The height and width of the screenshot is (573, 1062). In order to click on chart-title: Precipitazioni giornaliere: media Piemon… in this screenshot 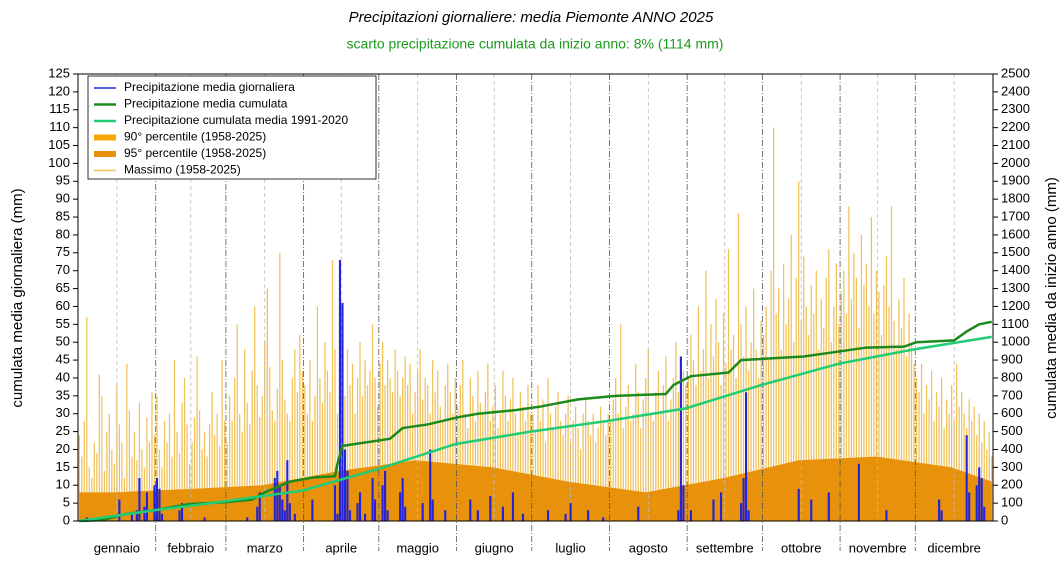, I will do `click(531, 17)`.